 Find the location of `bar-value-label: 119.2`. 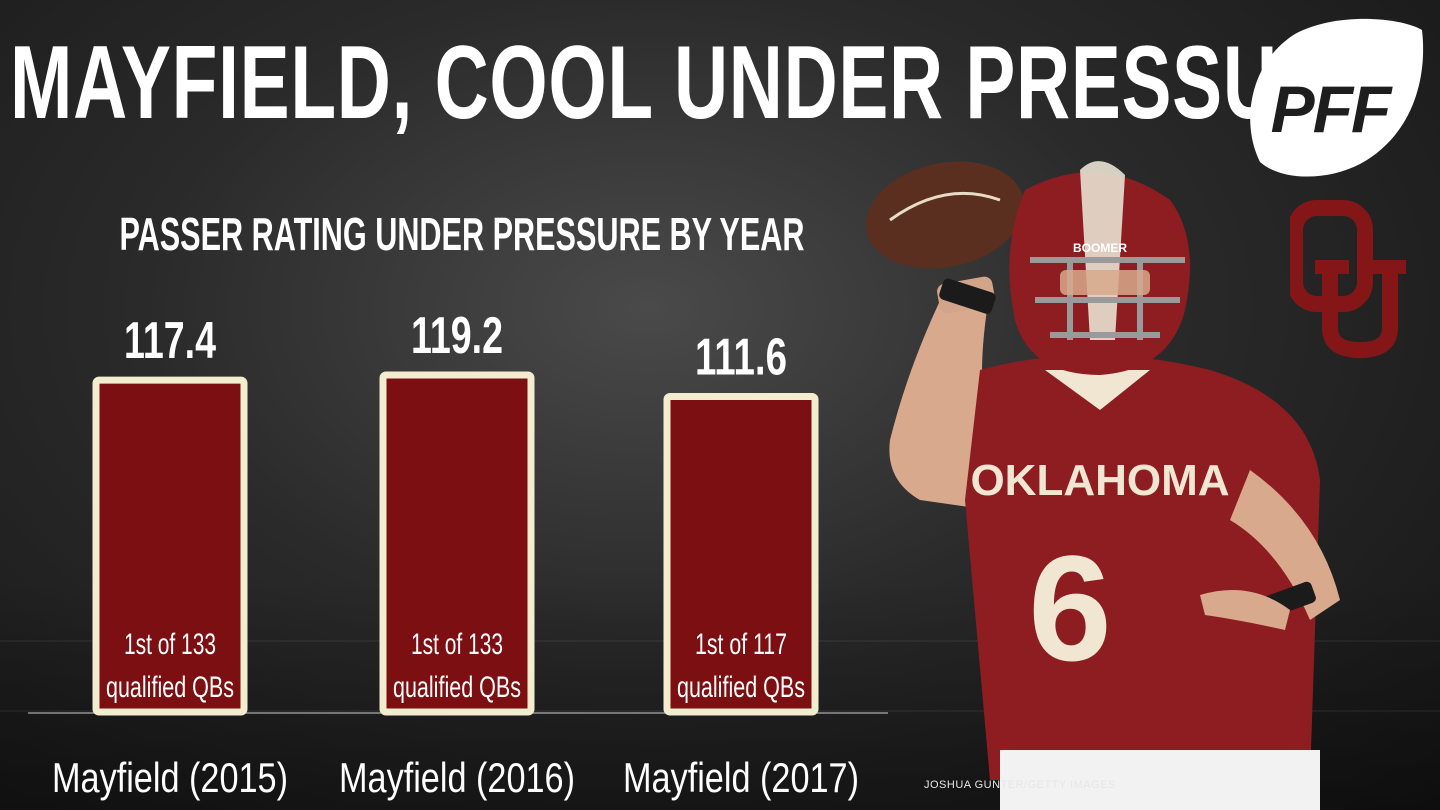

bar-value-label: 119.2 is located at coordinates (457, 336).